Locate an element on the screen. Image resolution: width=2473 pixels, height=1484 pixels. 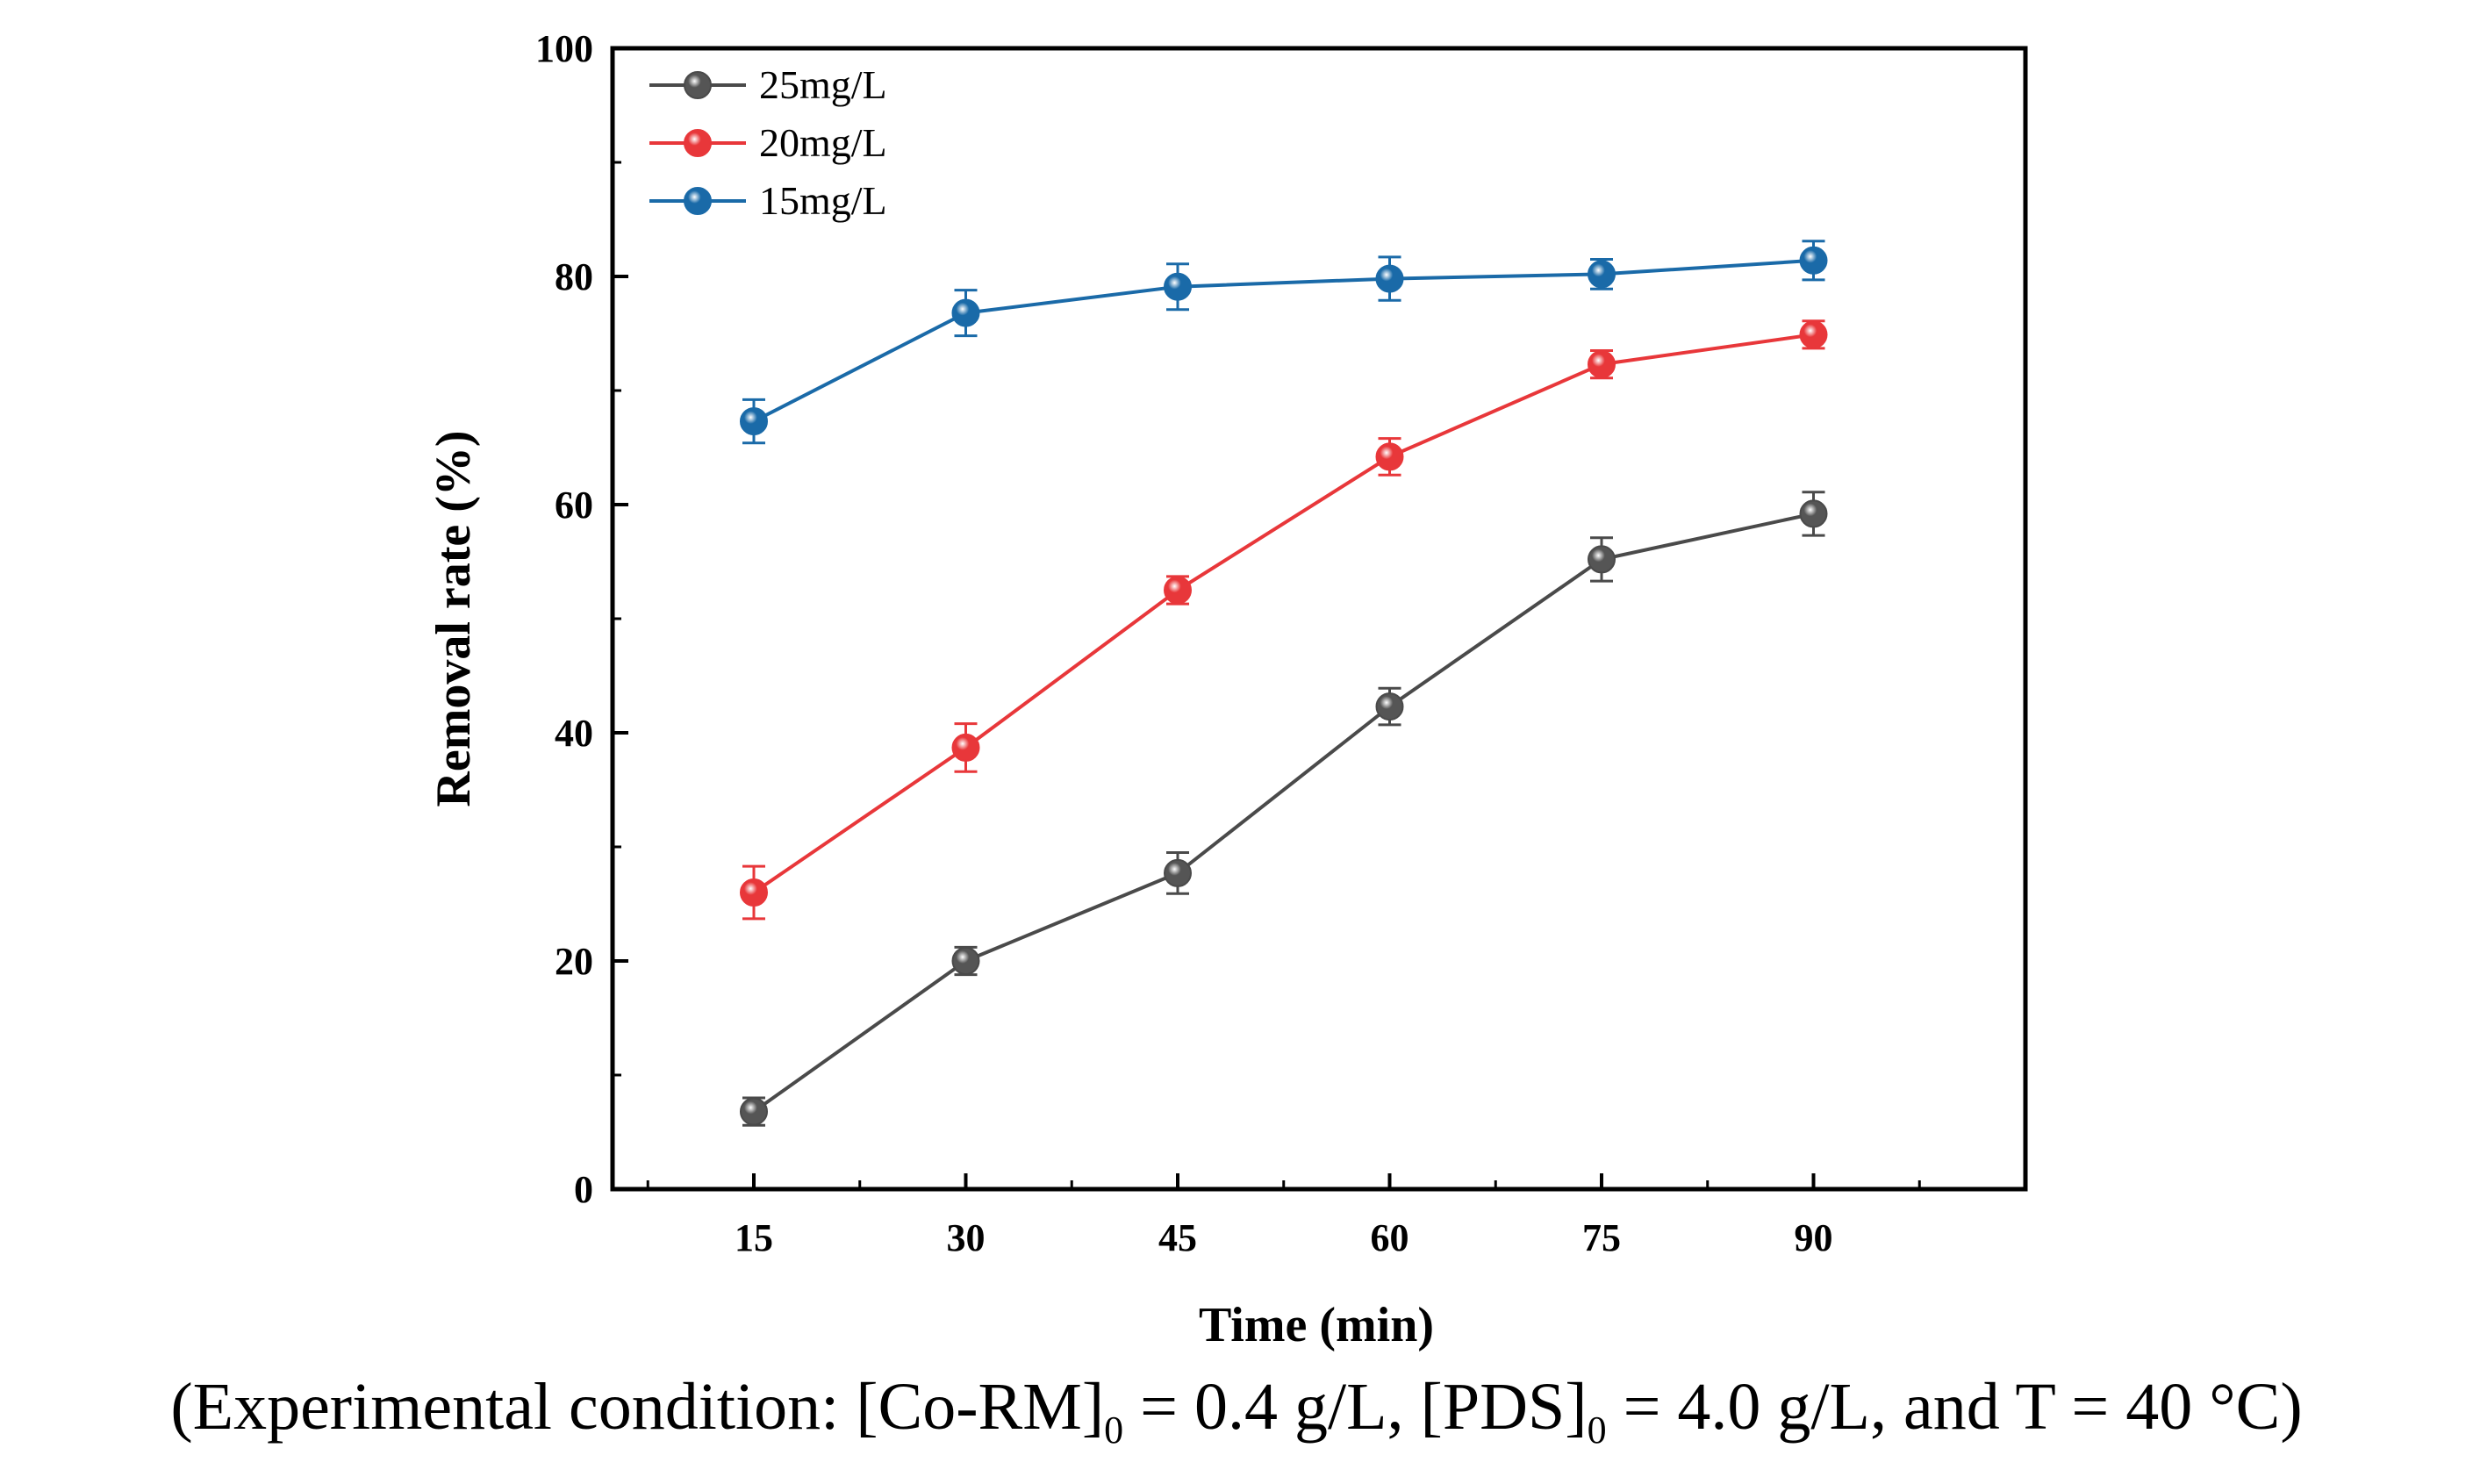
legend-label: 20mg/L is located at coordinates (823, 142).